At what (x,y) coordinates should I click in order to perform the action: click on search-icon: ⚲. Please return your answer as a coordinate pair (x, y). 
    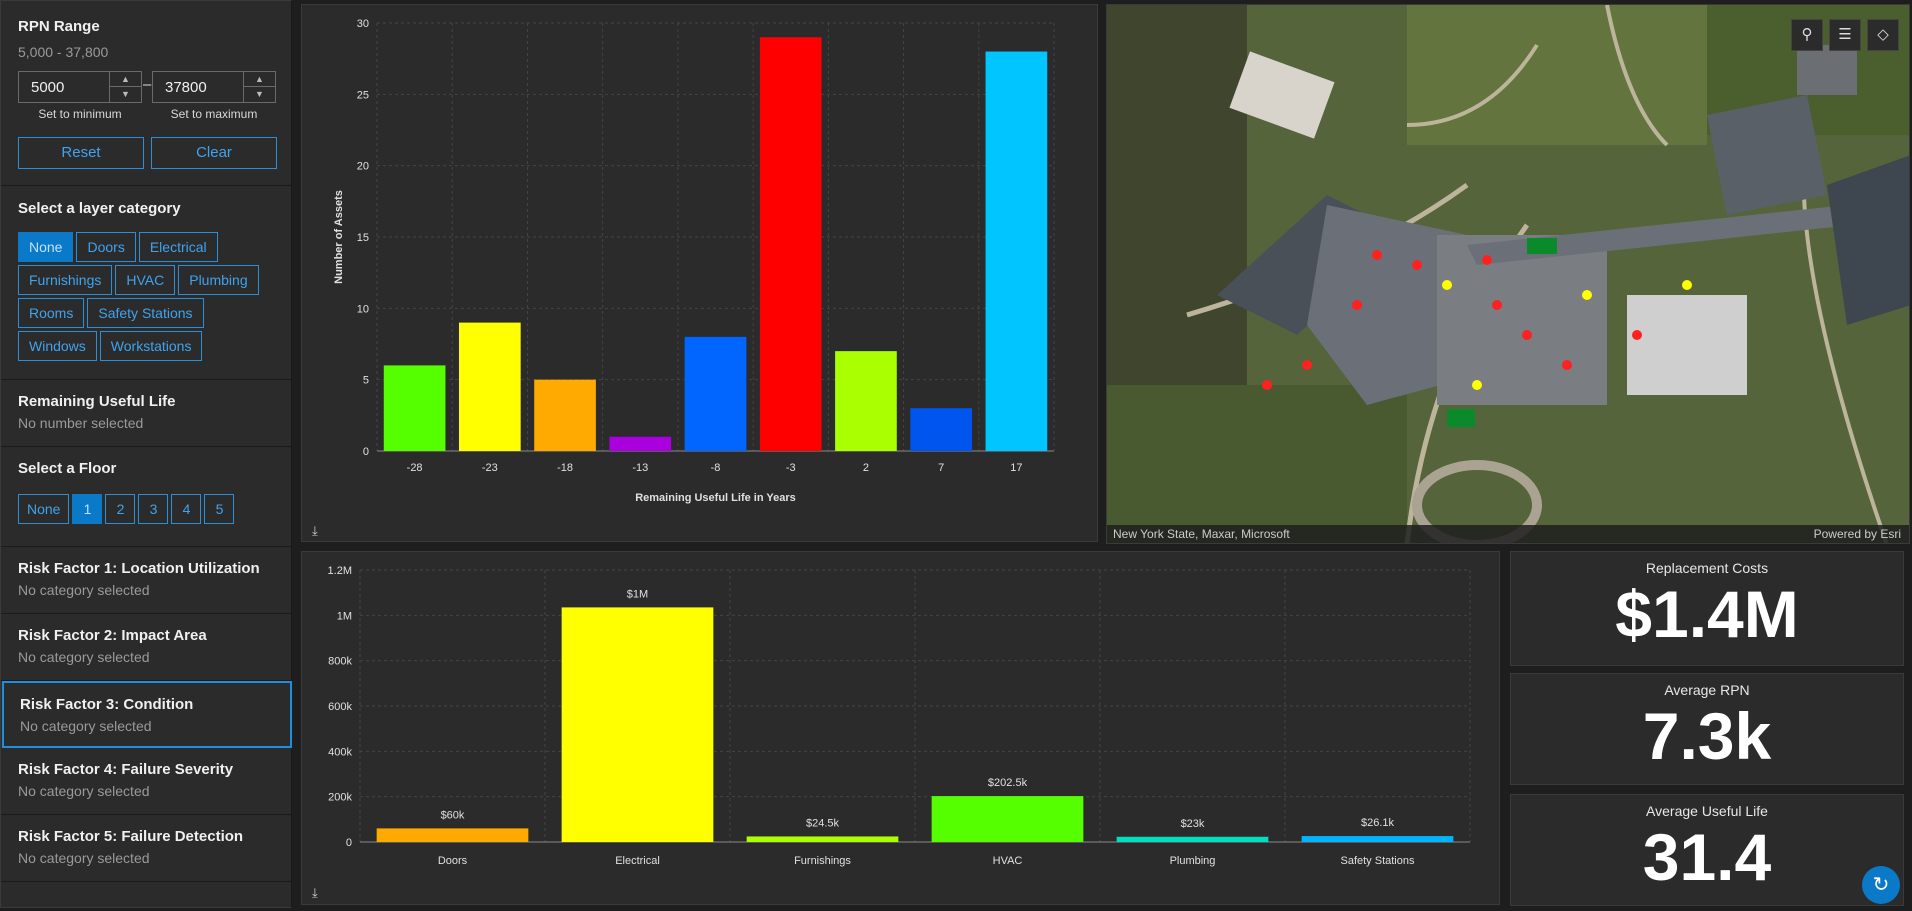
    Looking at the image, I should click on (1807, 35).